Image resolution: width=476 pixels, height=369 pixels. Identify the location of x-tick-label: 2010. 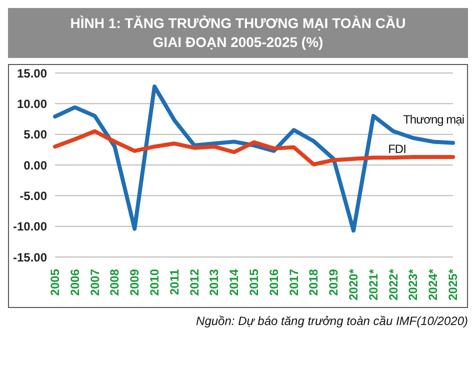
(155, 282).